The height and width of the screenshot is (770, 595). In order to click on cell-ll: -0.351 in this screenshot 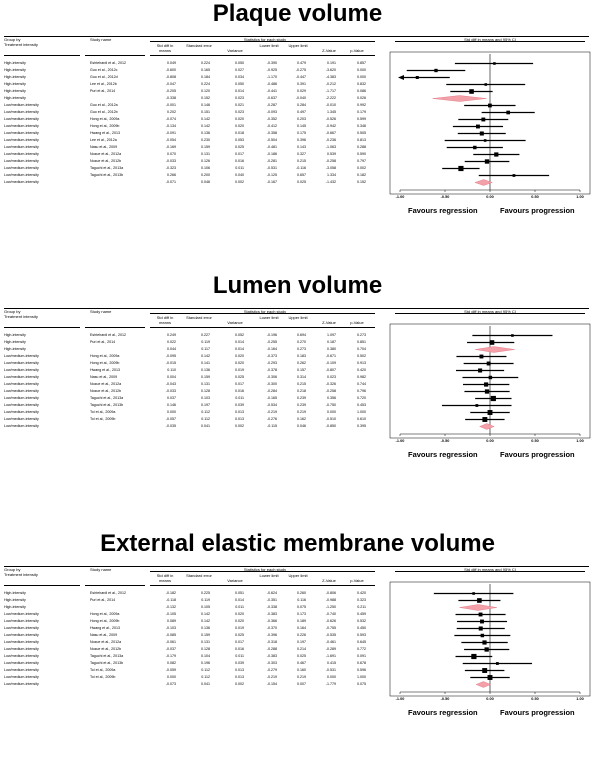, I will do `click(271, 600)`.